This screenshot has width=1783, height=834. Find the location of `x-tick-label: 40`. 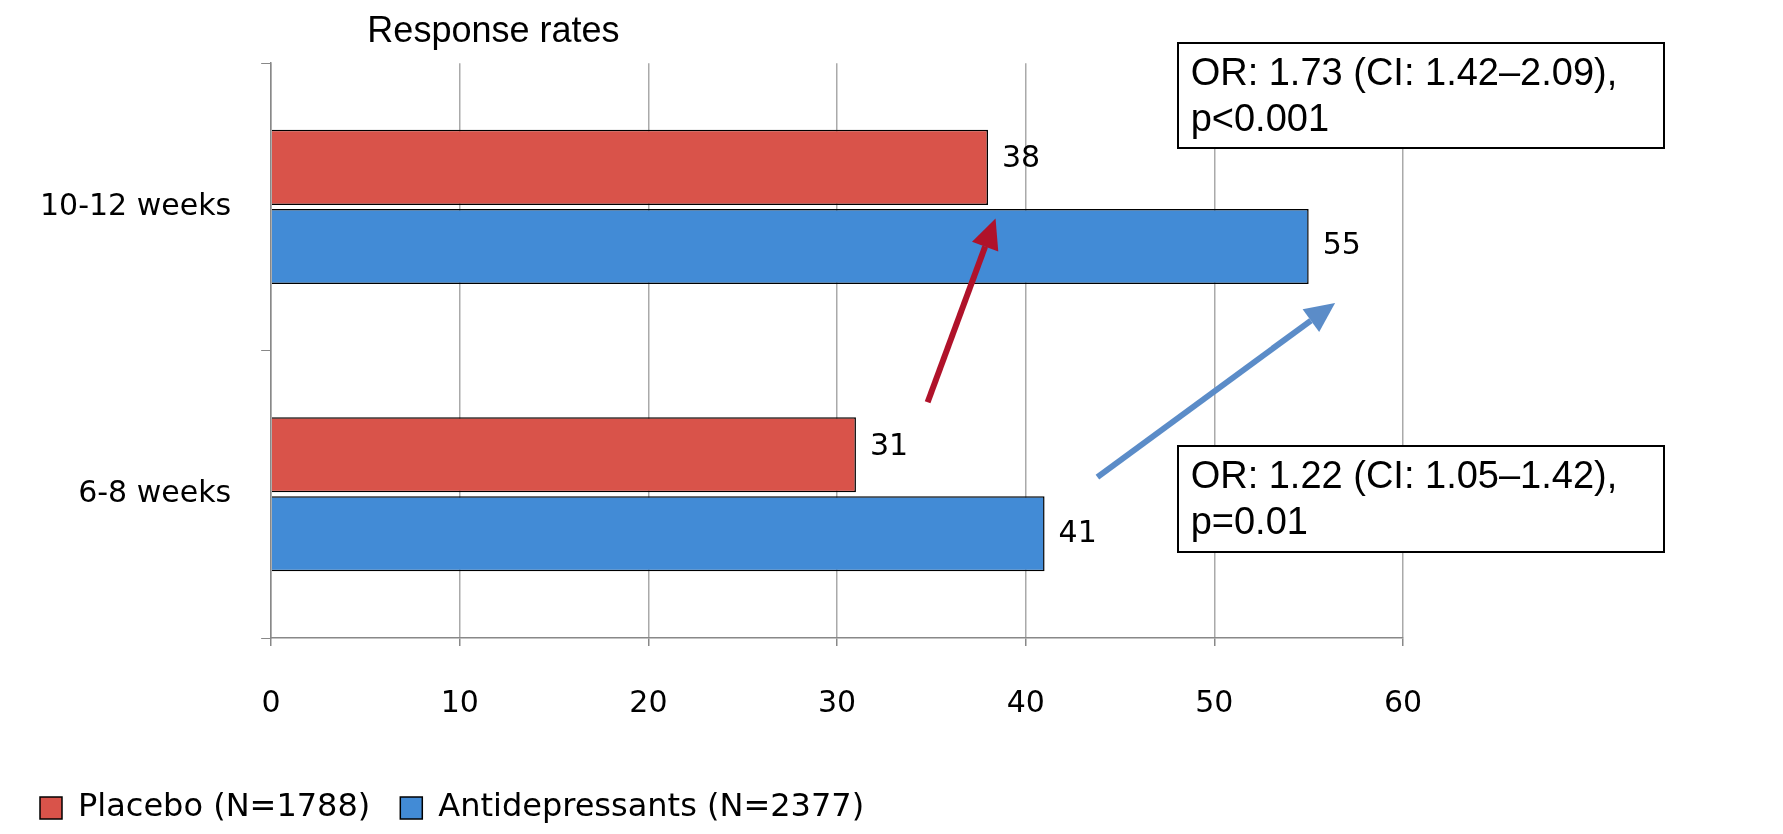

x-tick-label: 40 is located at coordinates (1025, 701).